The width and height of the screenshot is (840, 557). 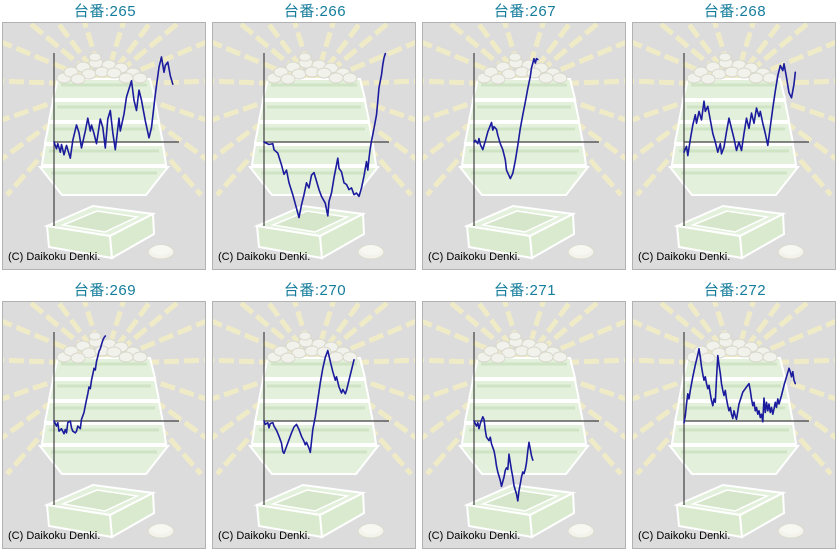 I want to click on machine-panel-270: 台番:270 (C) Daikoku Denki., so click(x=315, y=418).